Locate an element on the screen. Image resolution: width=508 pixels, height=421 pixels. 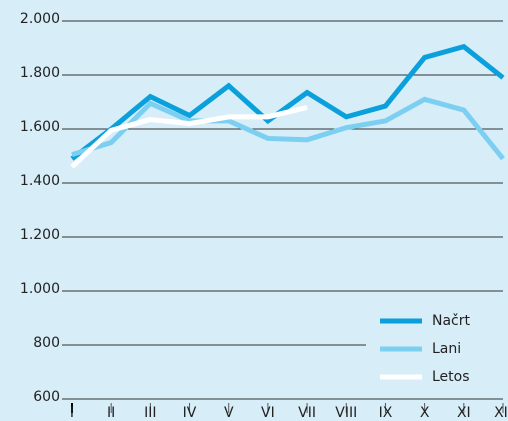
x-tick-label: I is located at coordinates (72, 413).